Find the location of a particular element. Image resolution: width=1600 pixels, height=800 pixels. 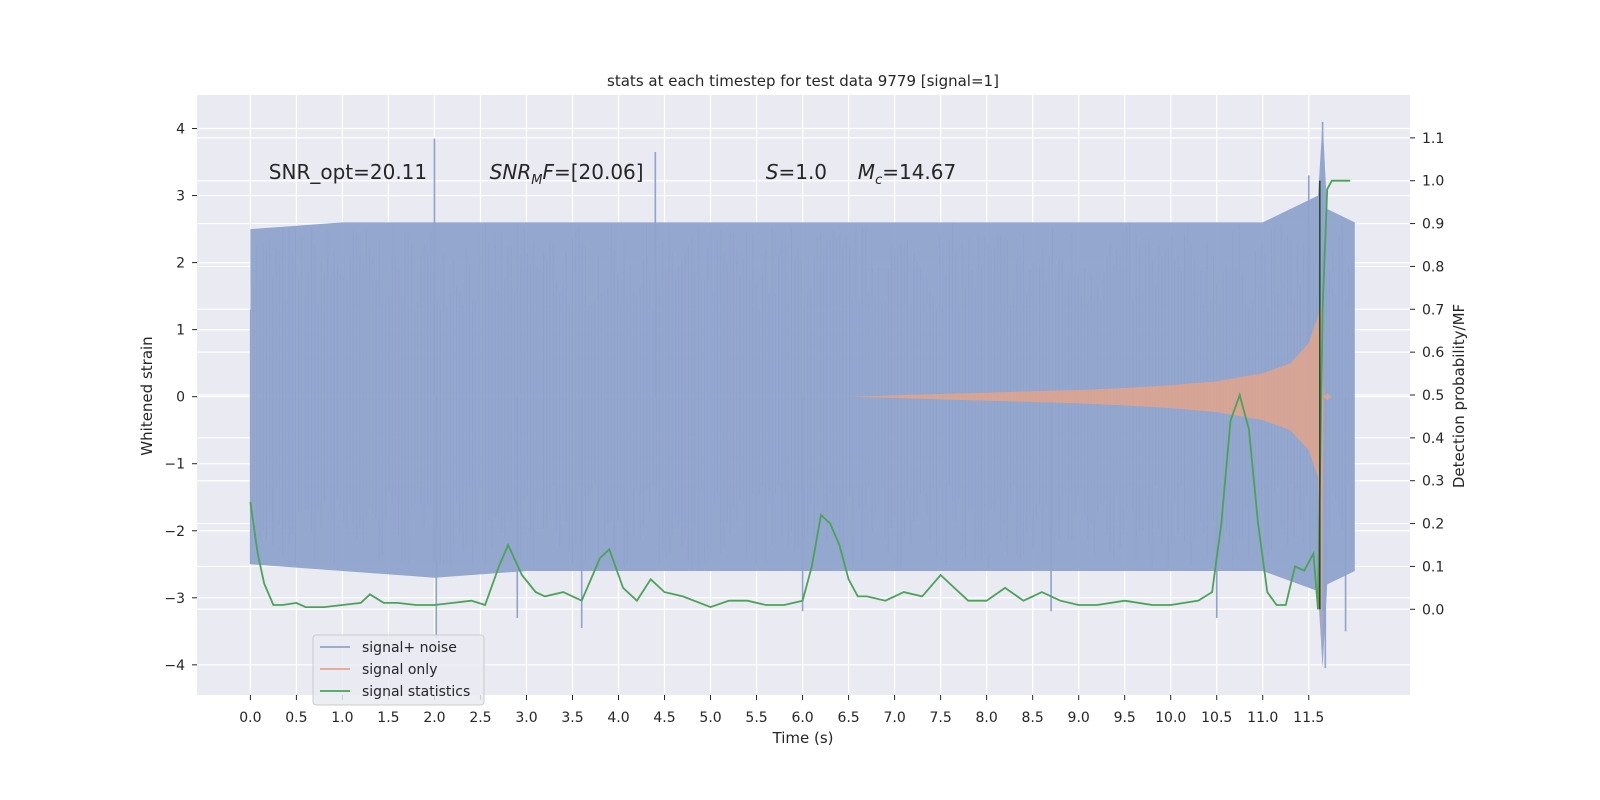

y-right-tick-label: 0.7 is located at coordinates (1433, 310).